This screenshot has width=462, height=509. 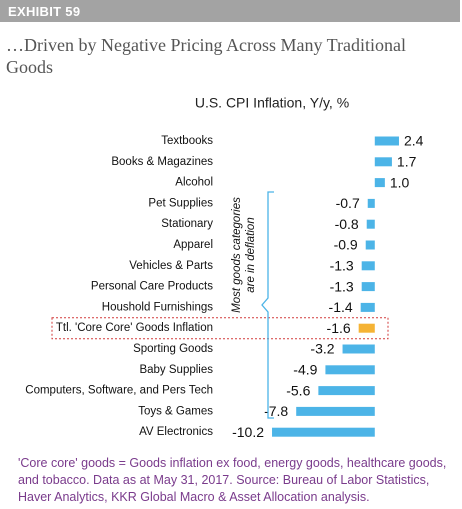 I want to click on category-label: Houshold Furnishings, so click(x=157, y=307).